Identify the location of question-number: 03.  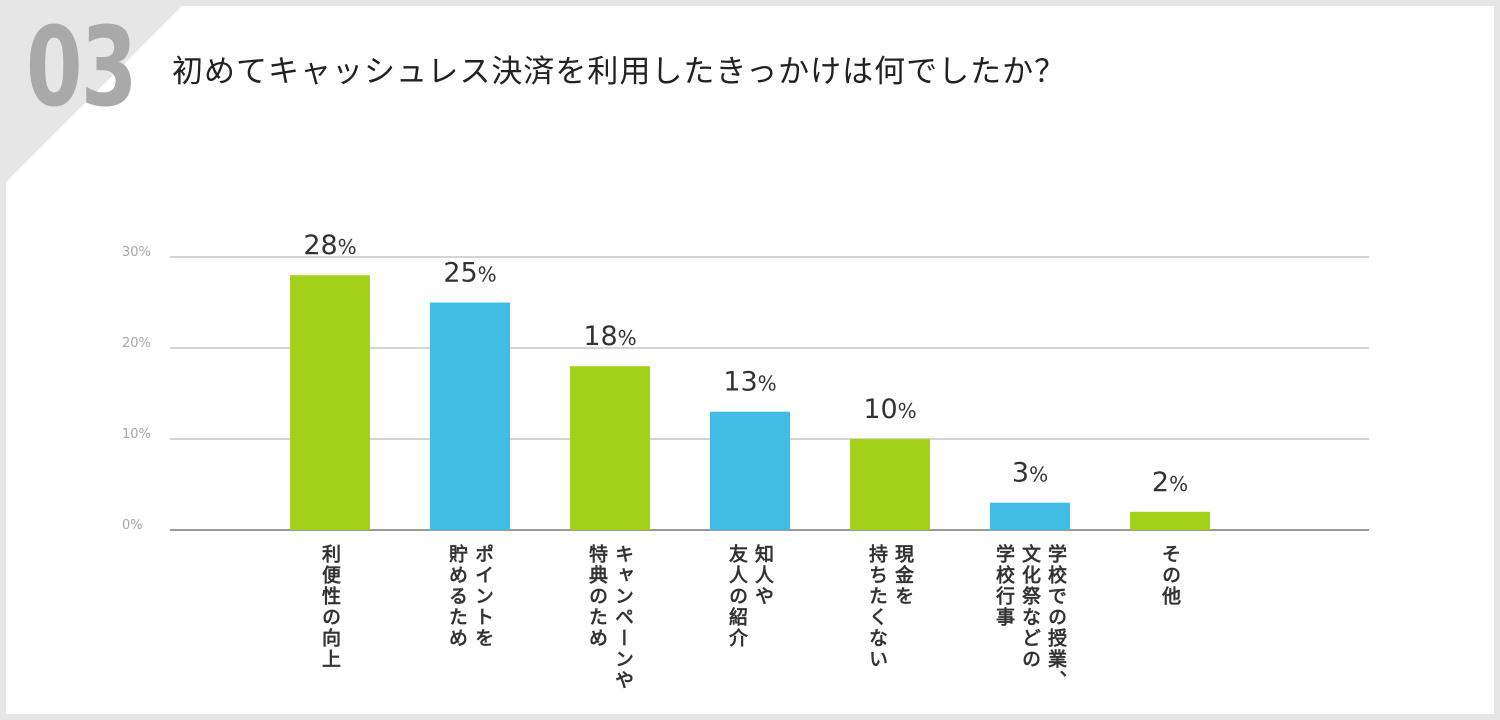
(81, 67).